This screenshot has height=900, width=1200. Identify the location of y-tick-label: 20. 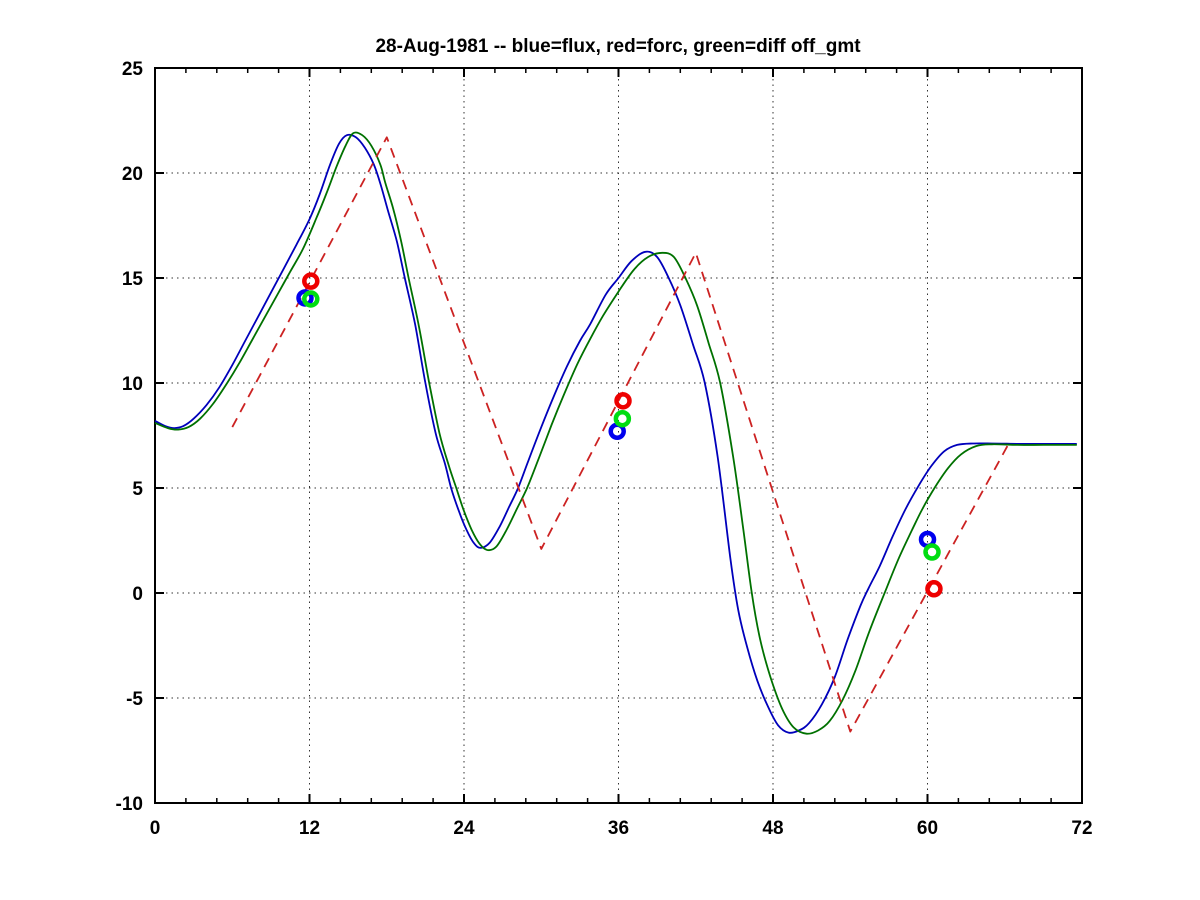
(132, 174).